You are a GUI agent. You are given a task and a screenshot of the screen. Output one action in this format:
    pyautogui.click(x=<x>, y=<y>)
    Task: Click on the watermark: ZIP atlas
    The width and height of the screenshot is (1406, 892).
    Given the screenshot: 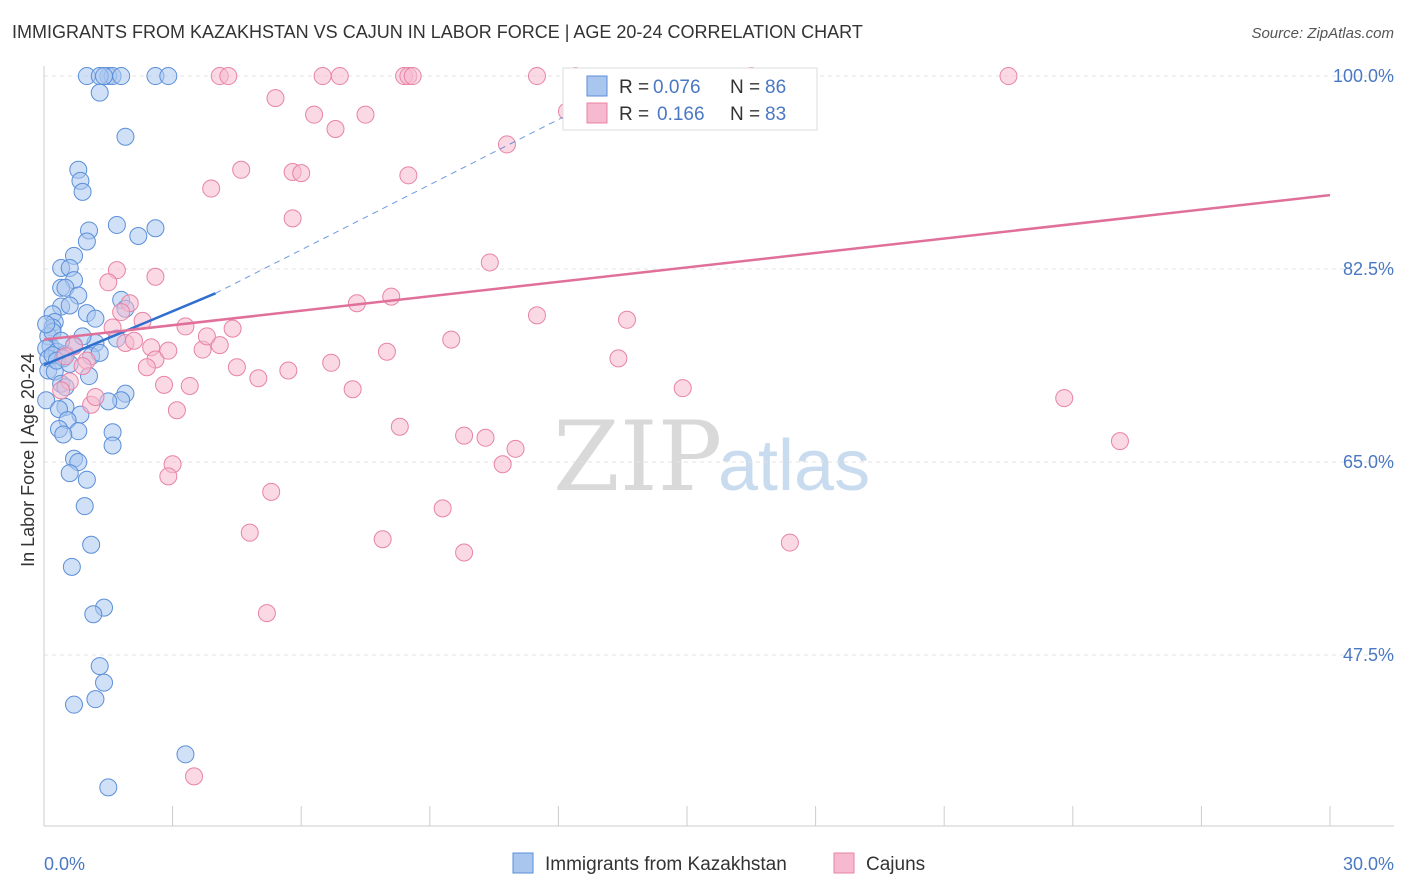 What is the action you would take?
    pyautogui.click(x=711, y=457)
    